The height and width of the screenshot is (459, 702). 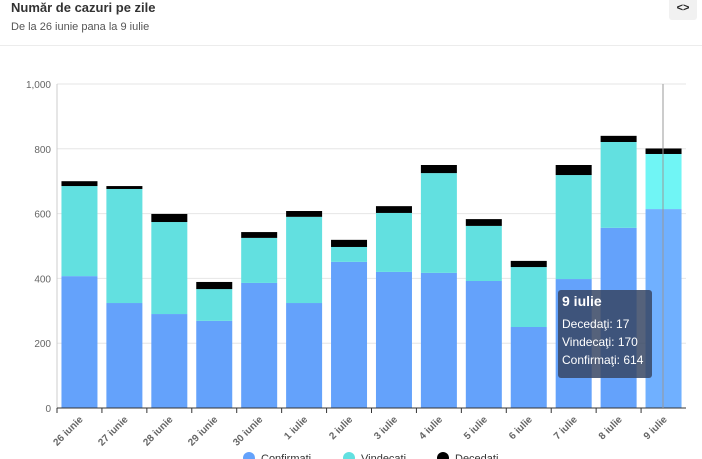 I want to click on y-tick-label: 600, so click(x=42, y=215).